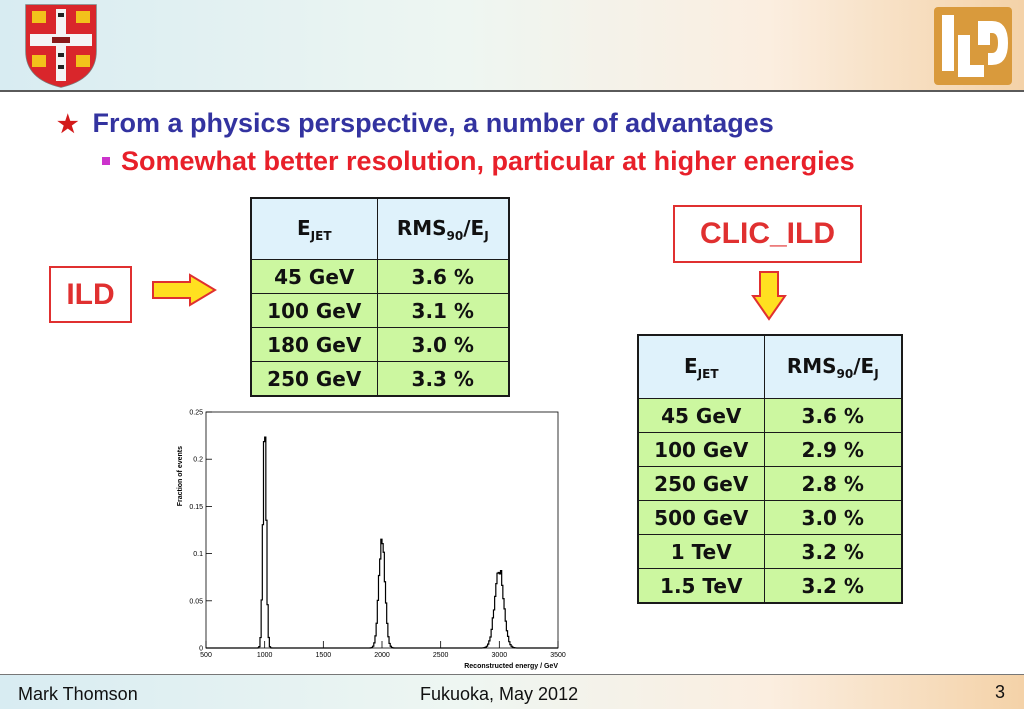  What do you see at coordinates (314, 344) in the screenshot?
I see `energy-cell: 180 GeV` at bounding box center [314, 344].